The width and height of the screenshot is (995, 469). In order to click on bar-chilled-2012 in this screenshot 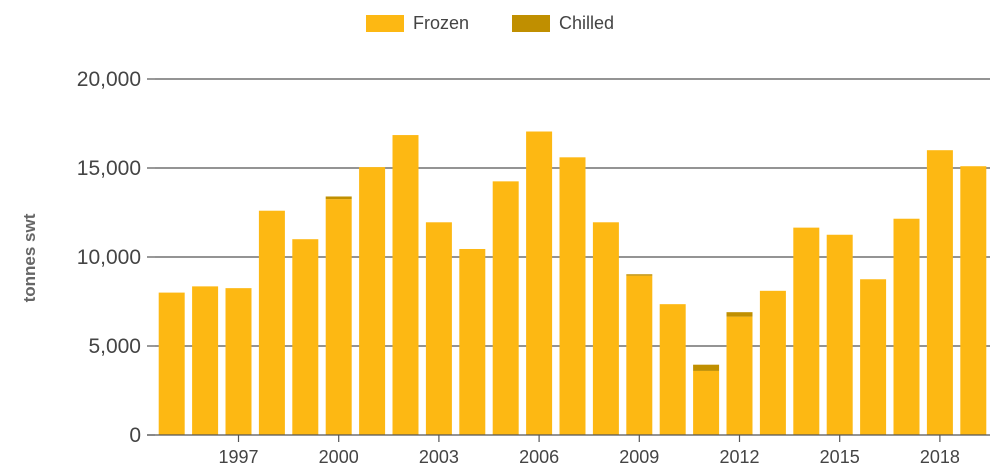, I will do `click(739, 314)`.